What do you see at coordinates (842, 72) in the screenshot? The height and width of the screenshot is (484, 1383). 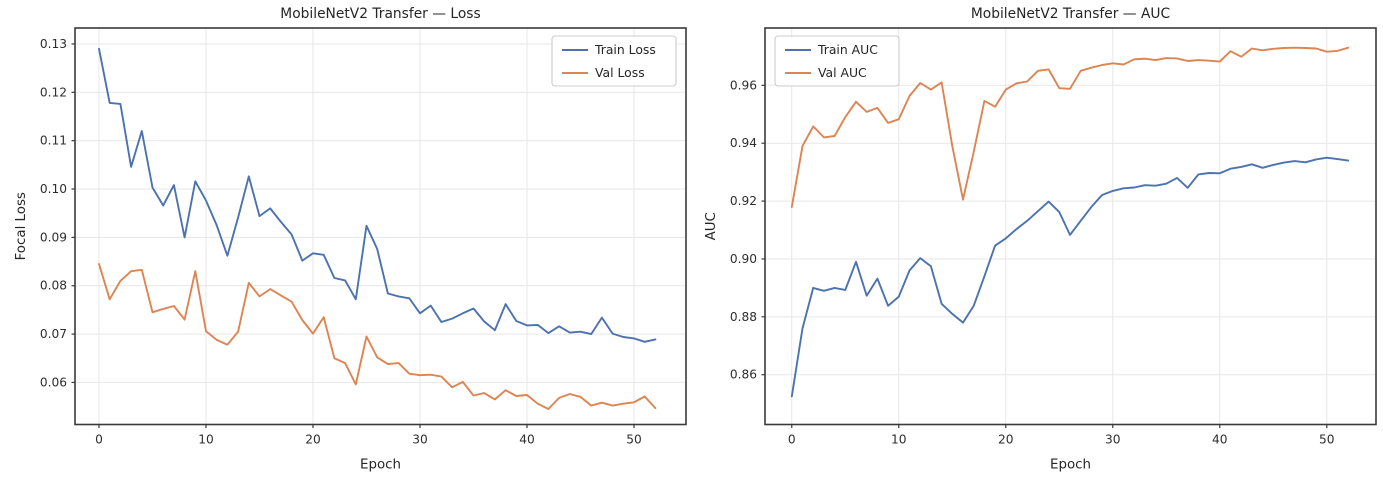 I see `legend-label: Val AUC` at bounding box center [842, 72].